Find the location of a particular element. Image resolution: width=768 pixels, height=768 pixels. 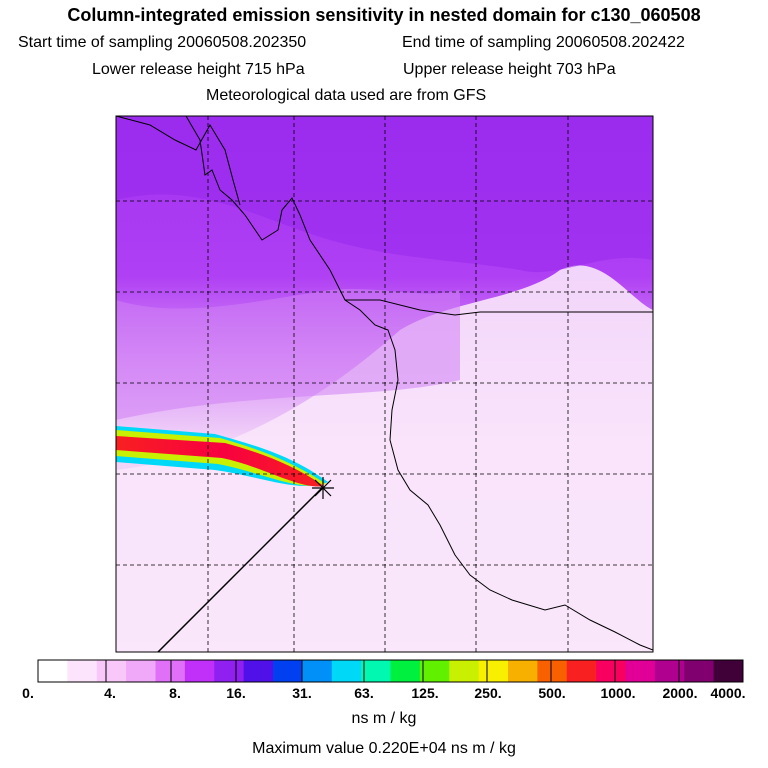

flight-track is located at coordinates (240, 569).